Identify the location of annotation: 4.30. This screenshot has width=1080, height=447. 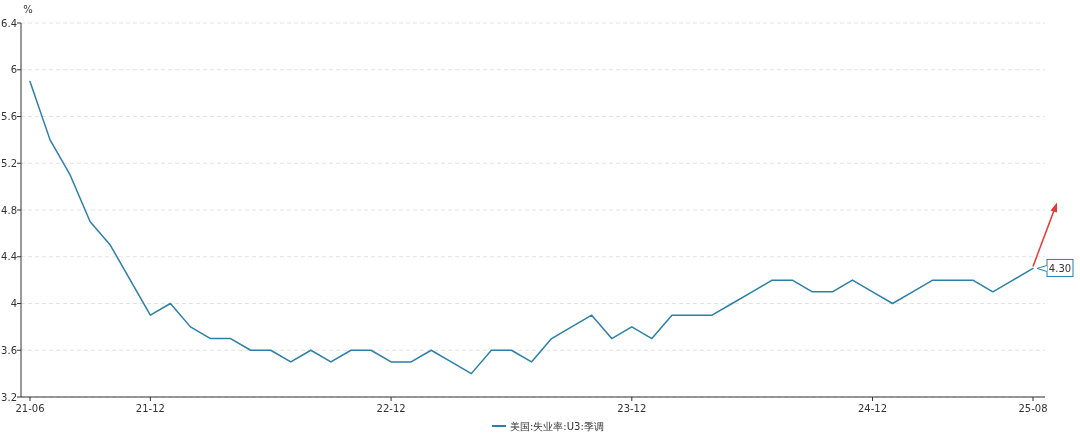
(1060, 268).